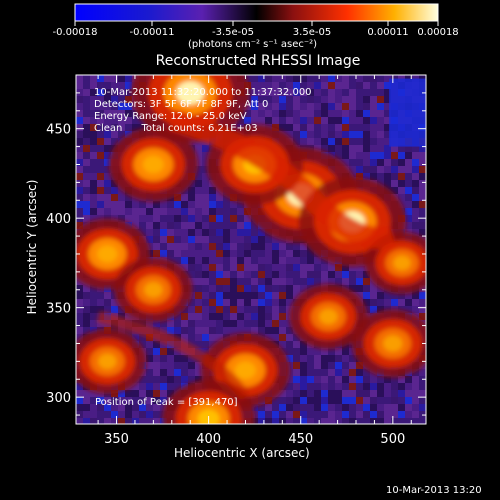  I want to click on colorbar-gradient, so click(256, 12).